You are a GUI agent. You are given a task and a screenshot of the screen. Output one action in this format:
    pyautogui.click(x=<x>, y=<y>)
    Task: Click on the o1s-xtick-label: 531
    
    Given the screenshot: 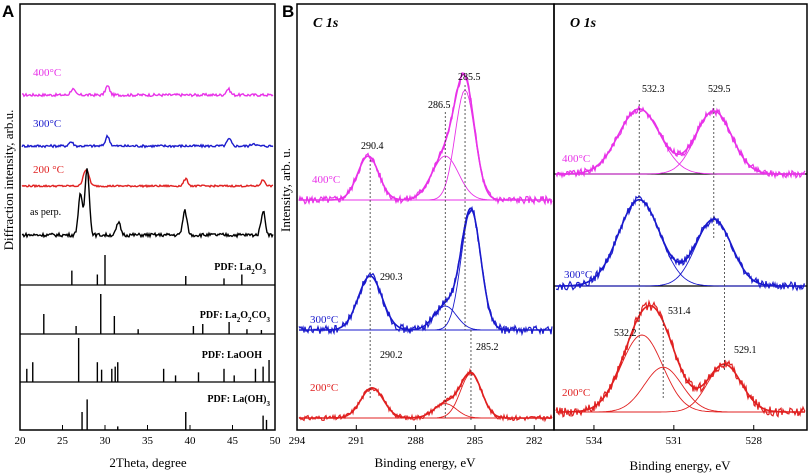 What is the action you would take?
    pyautogui.click(x=674, y=441)
    